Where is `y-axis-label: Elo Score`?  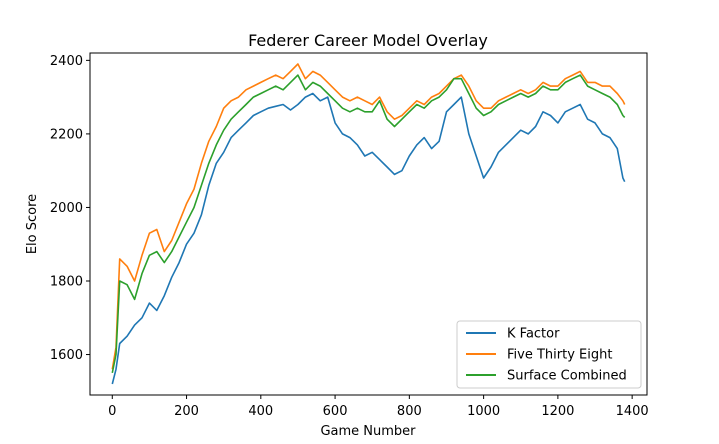 y-axis-label: Elo Score is located at coordinates (32, 224).